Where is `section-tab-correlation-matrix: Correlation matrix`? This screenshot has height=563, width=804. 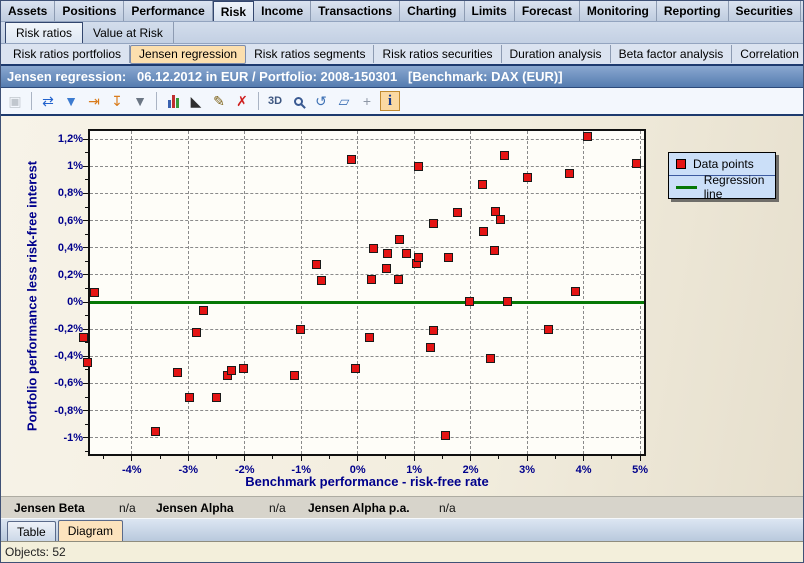 section-tab-correlation-matrix: Correlation matrix is located at coordinates (767, 54).